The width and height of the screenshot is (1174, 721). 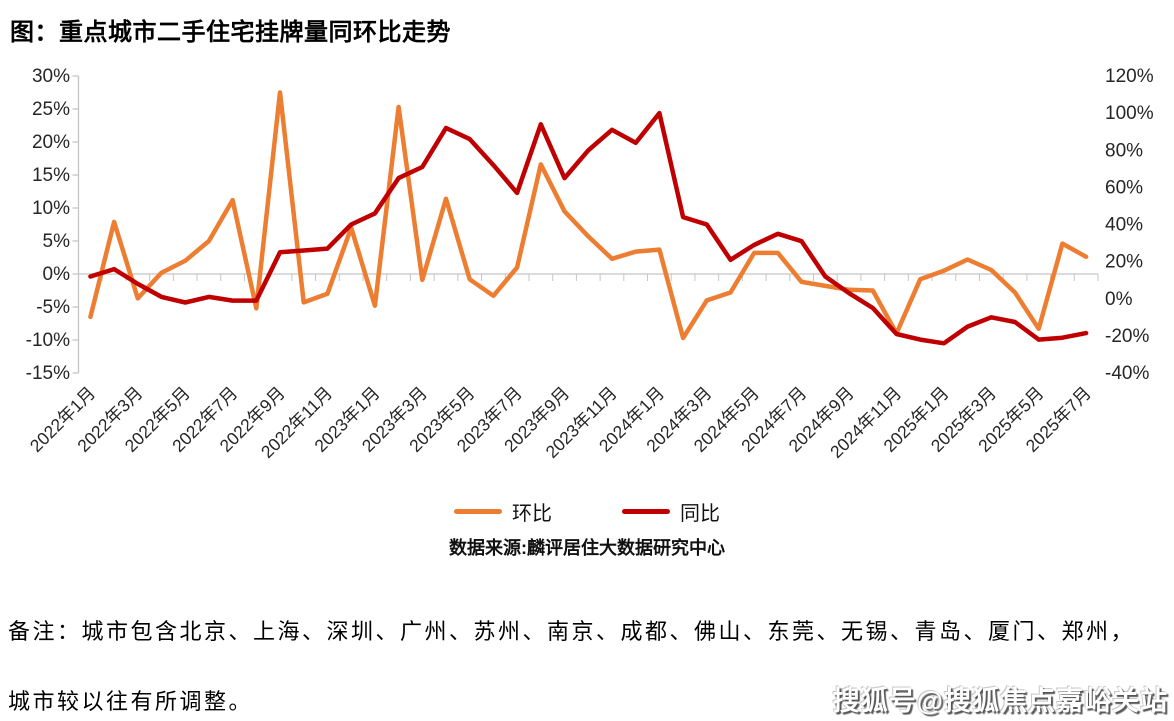 I want to click on right-axis-label: 60%, so click(x=1124, y=187).